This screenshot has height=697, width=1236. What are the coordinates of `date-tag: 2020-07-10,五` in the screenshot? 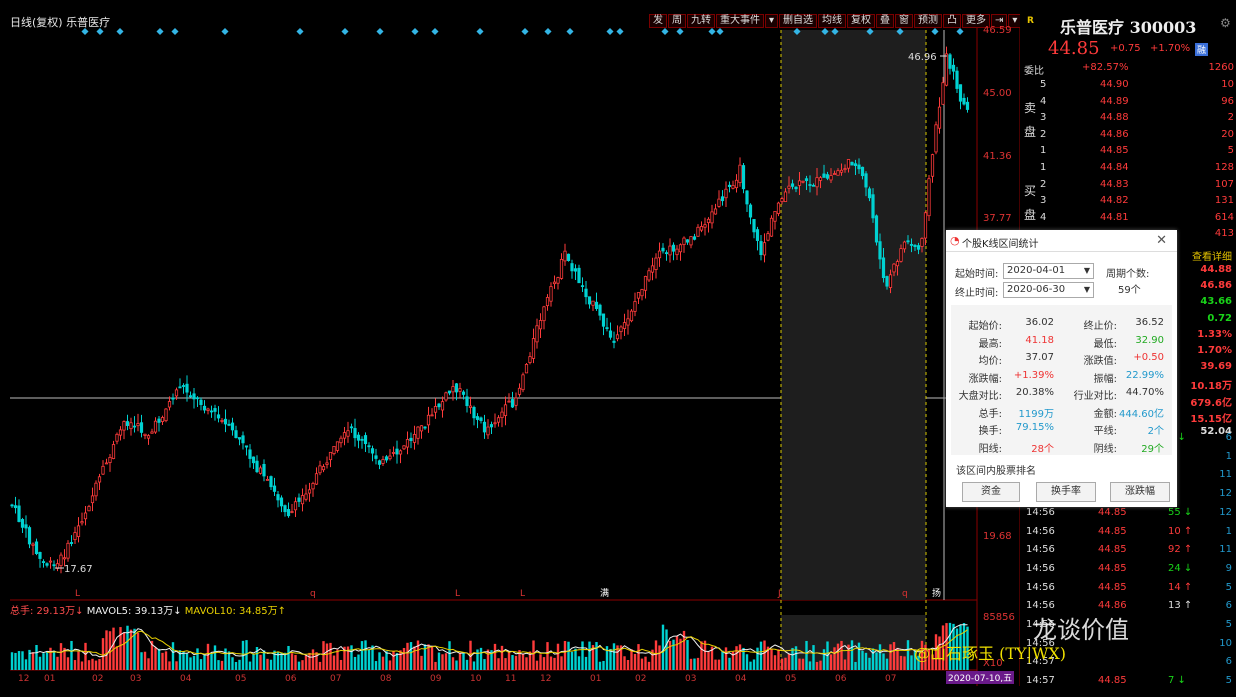 It's located at (980, 677).